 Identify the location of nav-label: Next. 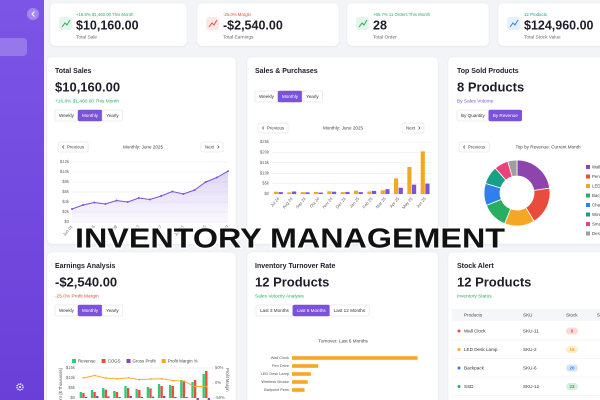
(411, 127).